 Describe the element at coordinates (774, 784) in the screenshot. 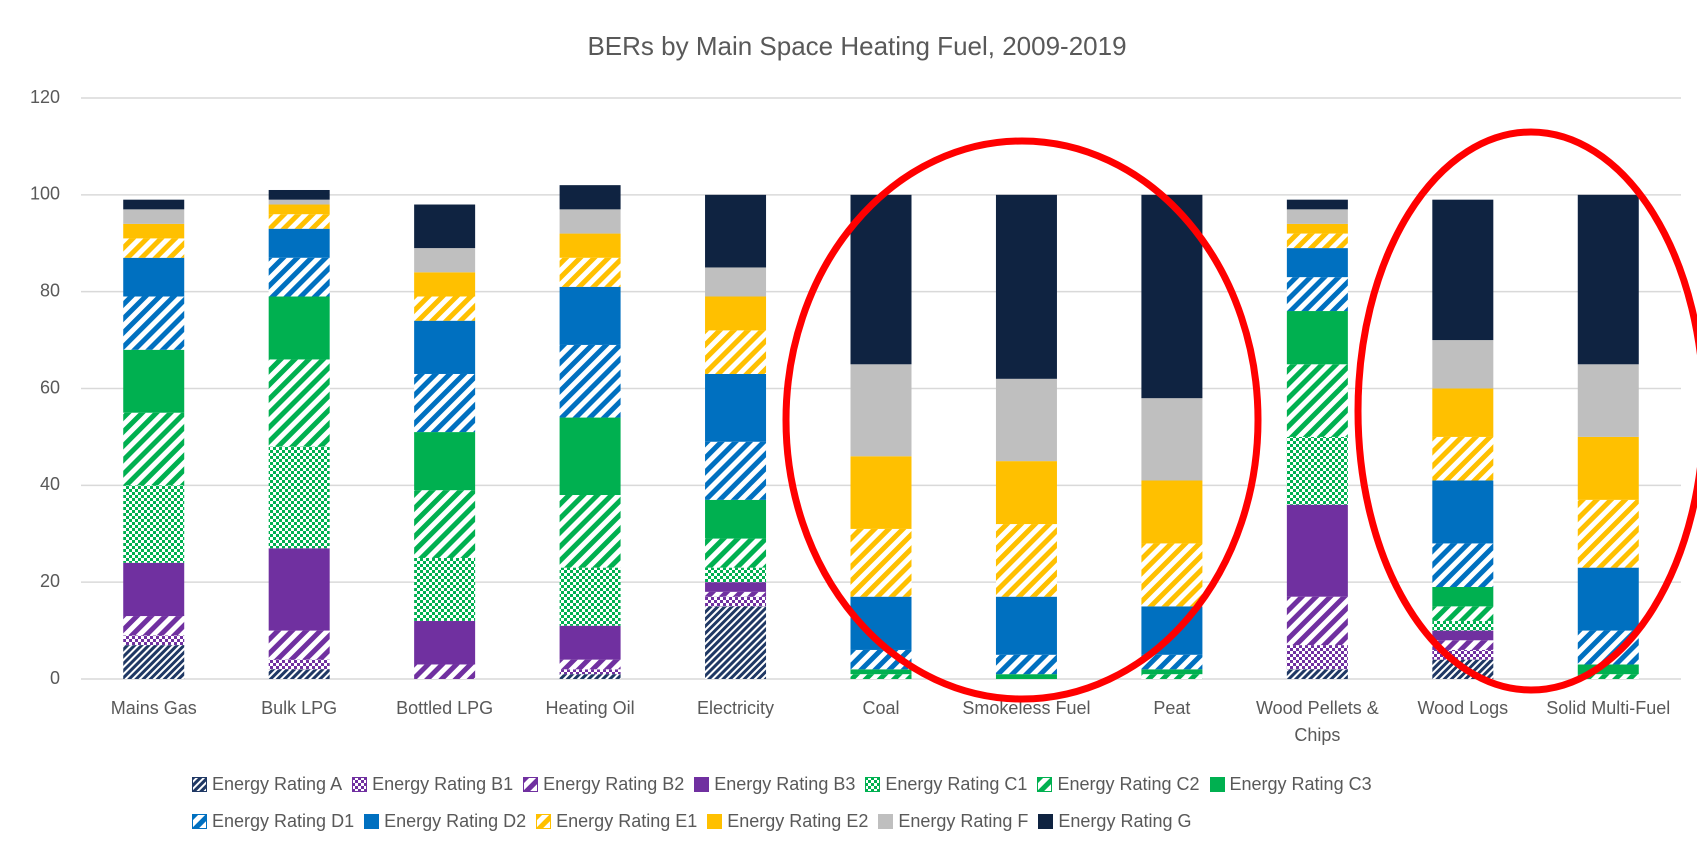

I see `legend-item: Energy Rating B3` at that location.